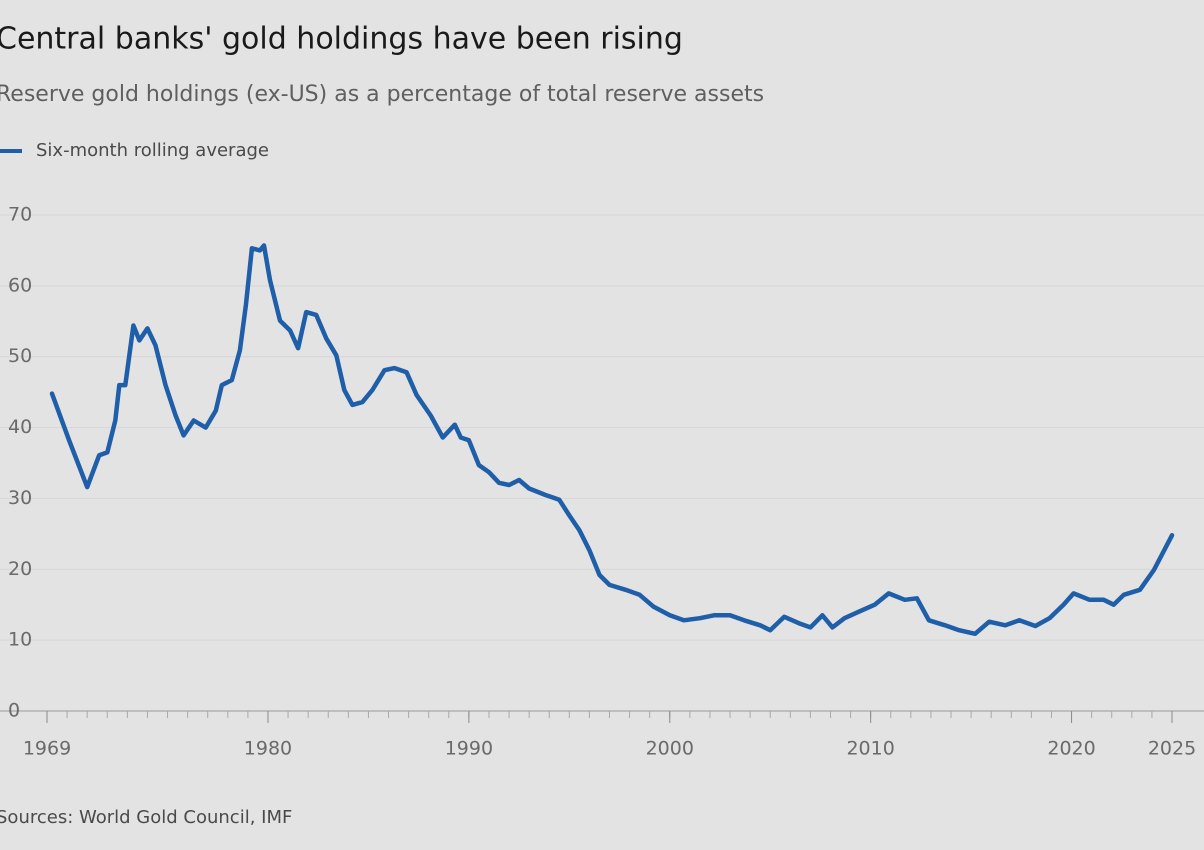 This screenshot has height=850, width=1204. Describe the element at coordinates (268, 749) in the screenshot. I see `x-tick-label: 1980` at that location.